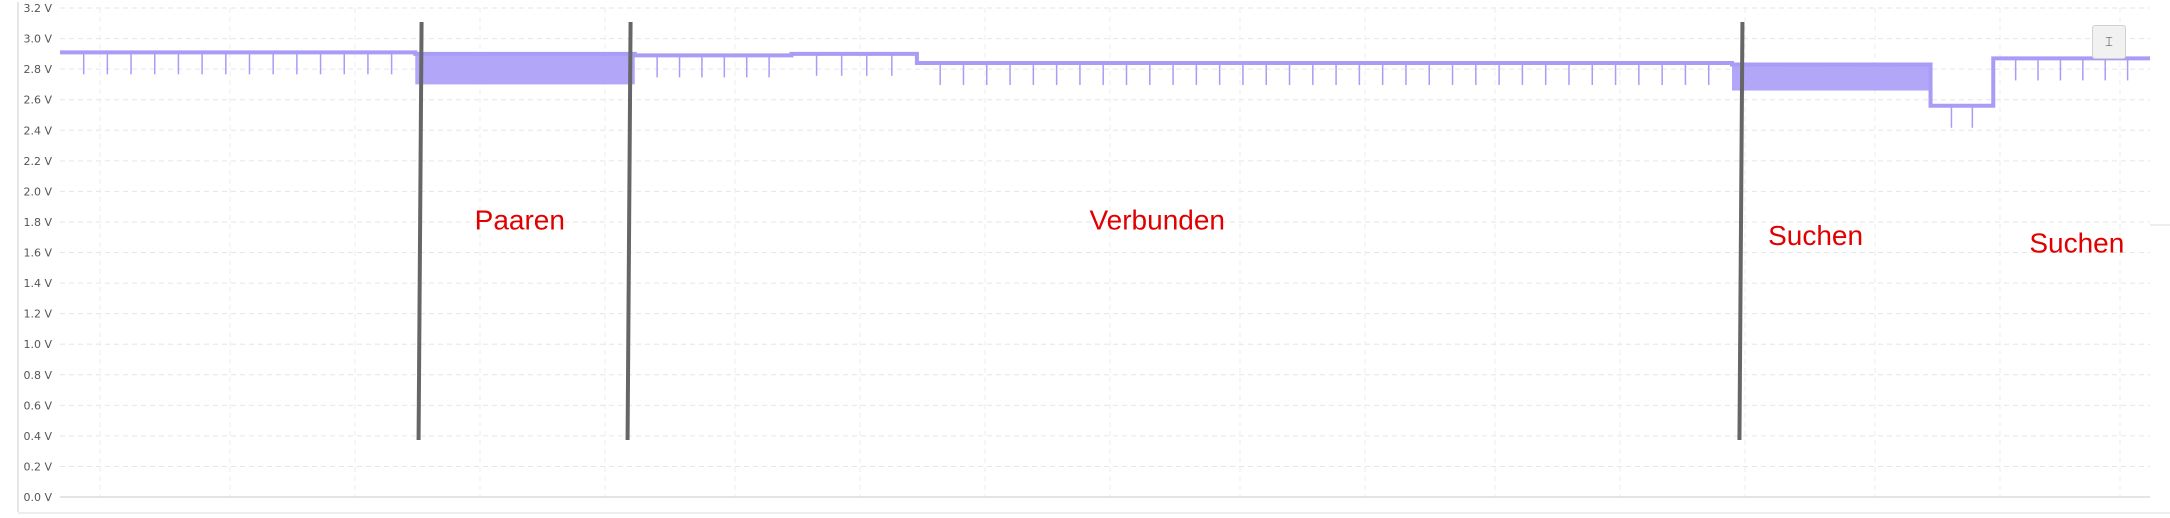 This screenshot has width=2170, height=518. Describe the element at coordinates (37, 69) in the screenshot. I see `y-tick-label: 2.8 V` at that location.